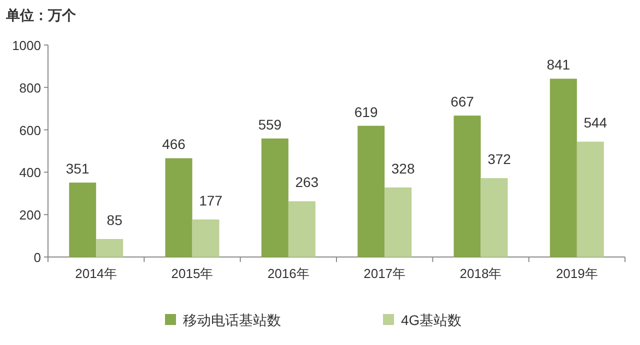  I want to click on legend-label: 4G基站数, so click(431, 320).